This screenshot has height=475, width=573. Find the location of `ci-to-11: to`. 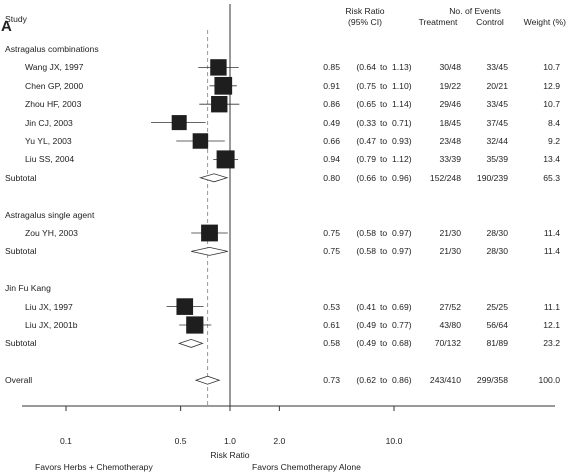

ci-to-11: to is located at coordinates (384, 251).